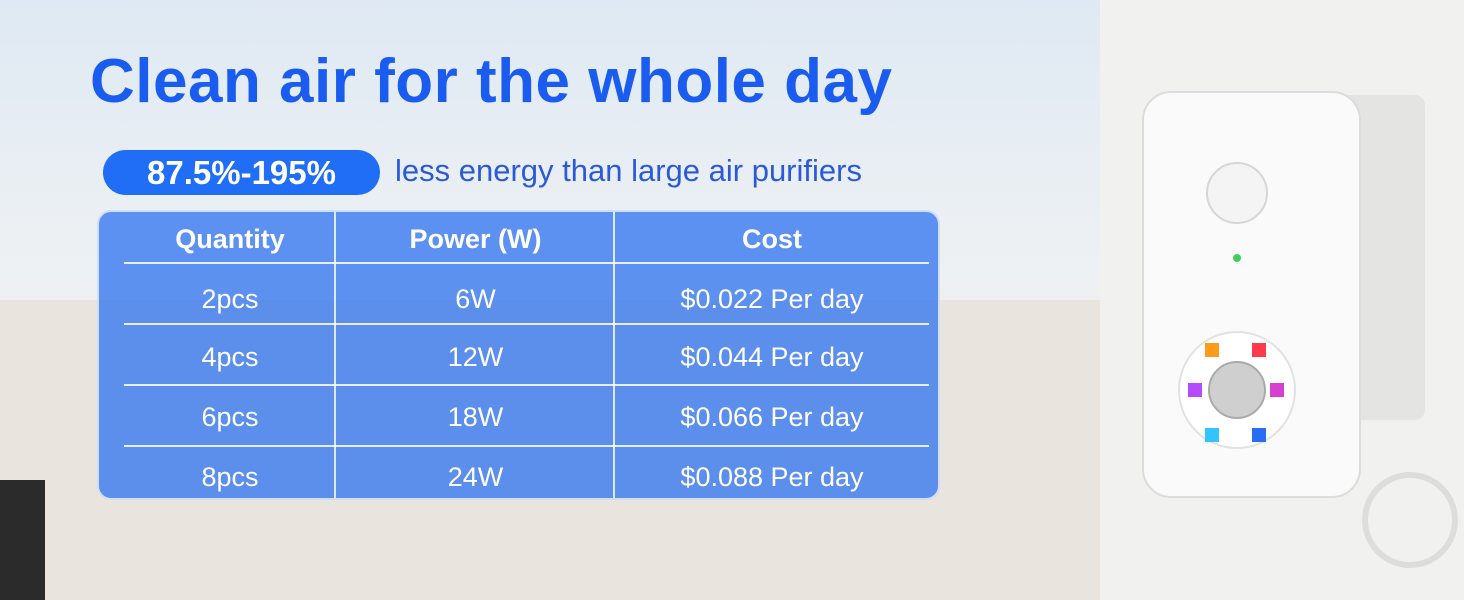 The image size is (1464, 600). Describe the element at coordinates (491, 81) in the screenshot. I see `title: Clean air for the whole day` at that location.